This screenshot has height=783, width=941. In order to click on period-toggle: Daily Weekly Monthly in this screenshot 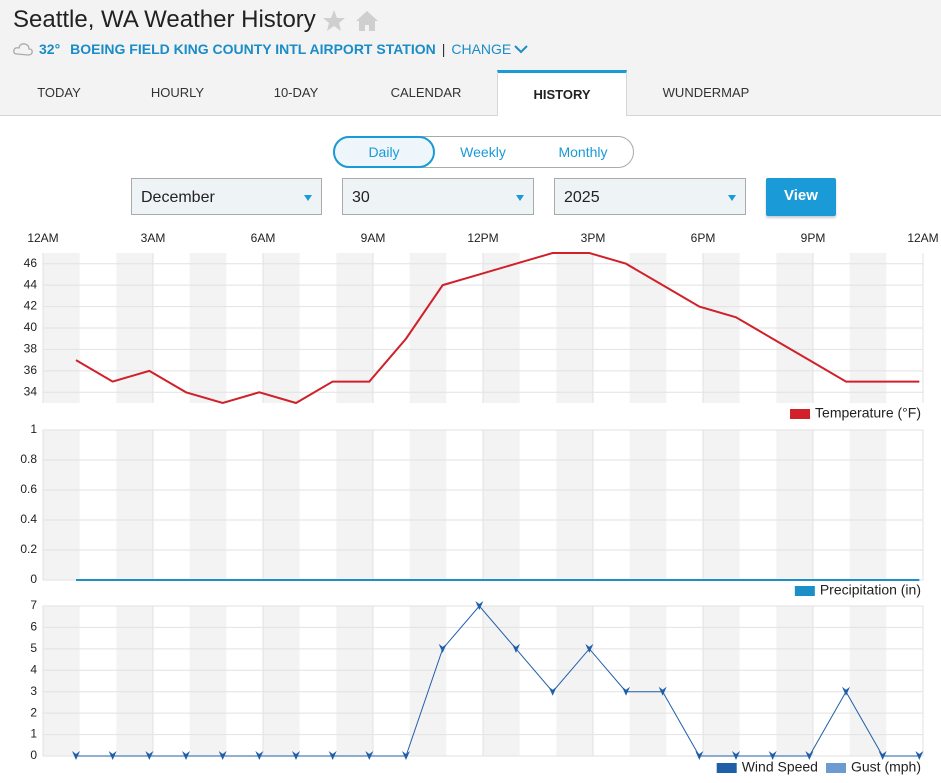, I will do `click(483, 152)`.